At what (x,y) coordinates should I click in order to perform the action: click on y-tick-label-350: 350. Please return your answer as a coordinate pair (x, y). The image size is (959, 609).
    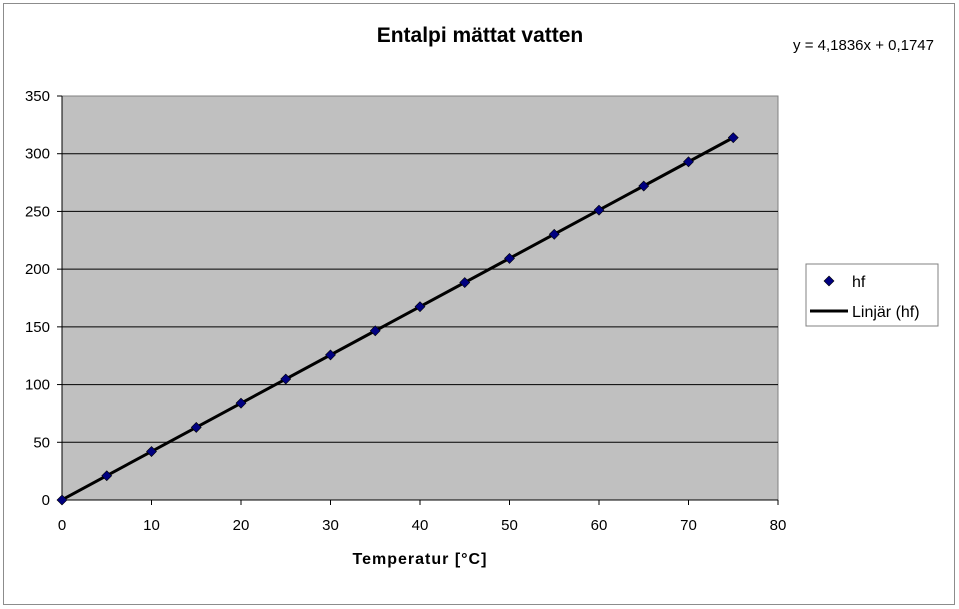
    Looking at the image, I should click on (37, 96).